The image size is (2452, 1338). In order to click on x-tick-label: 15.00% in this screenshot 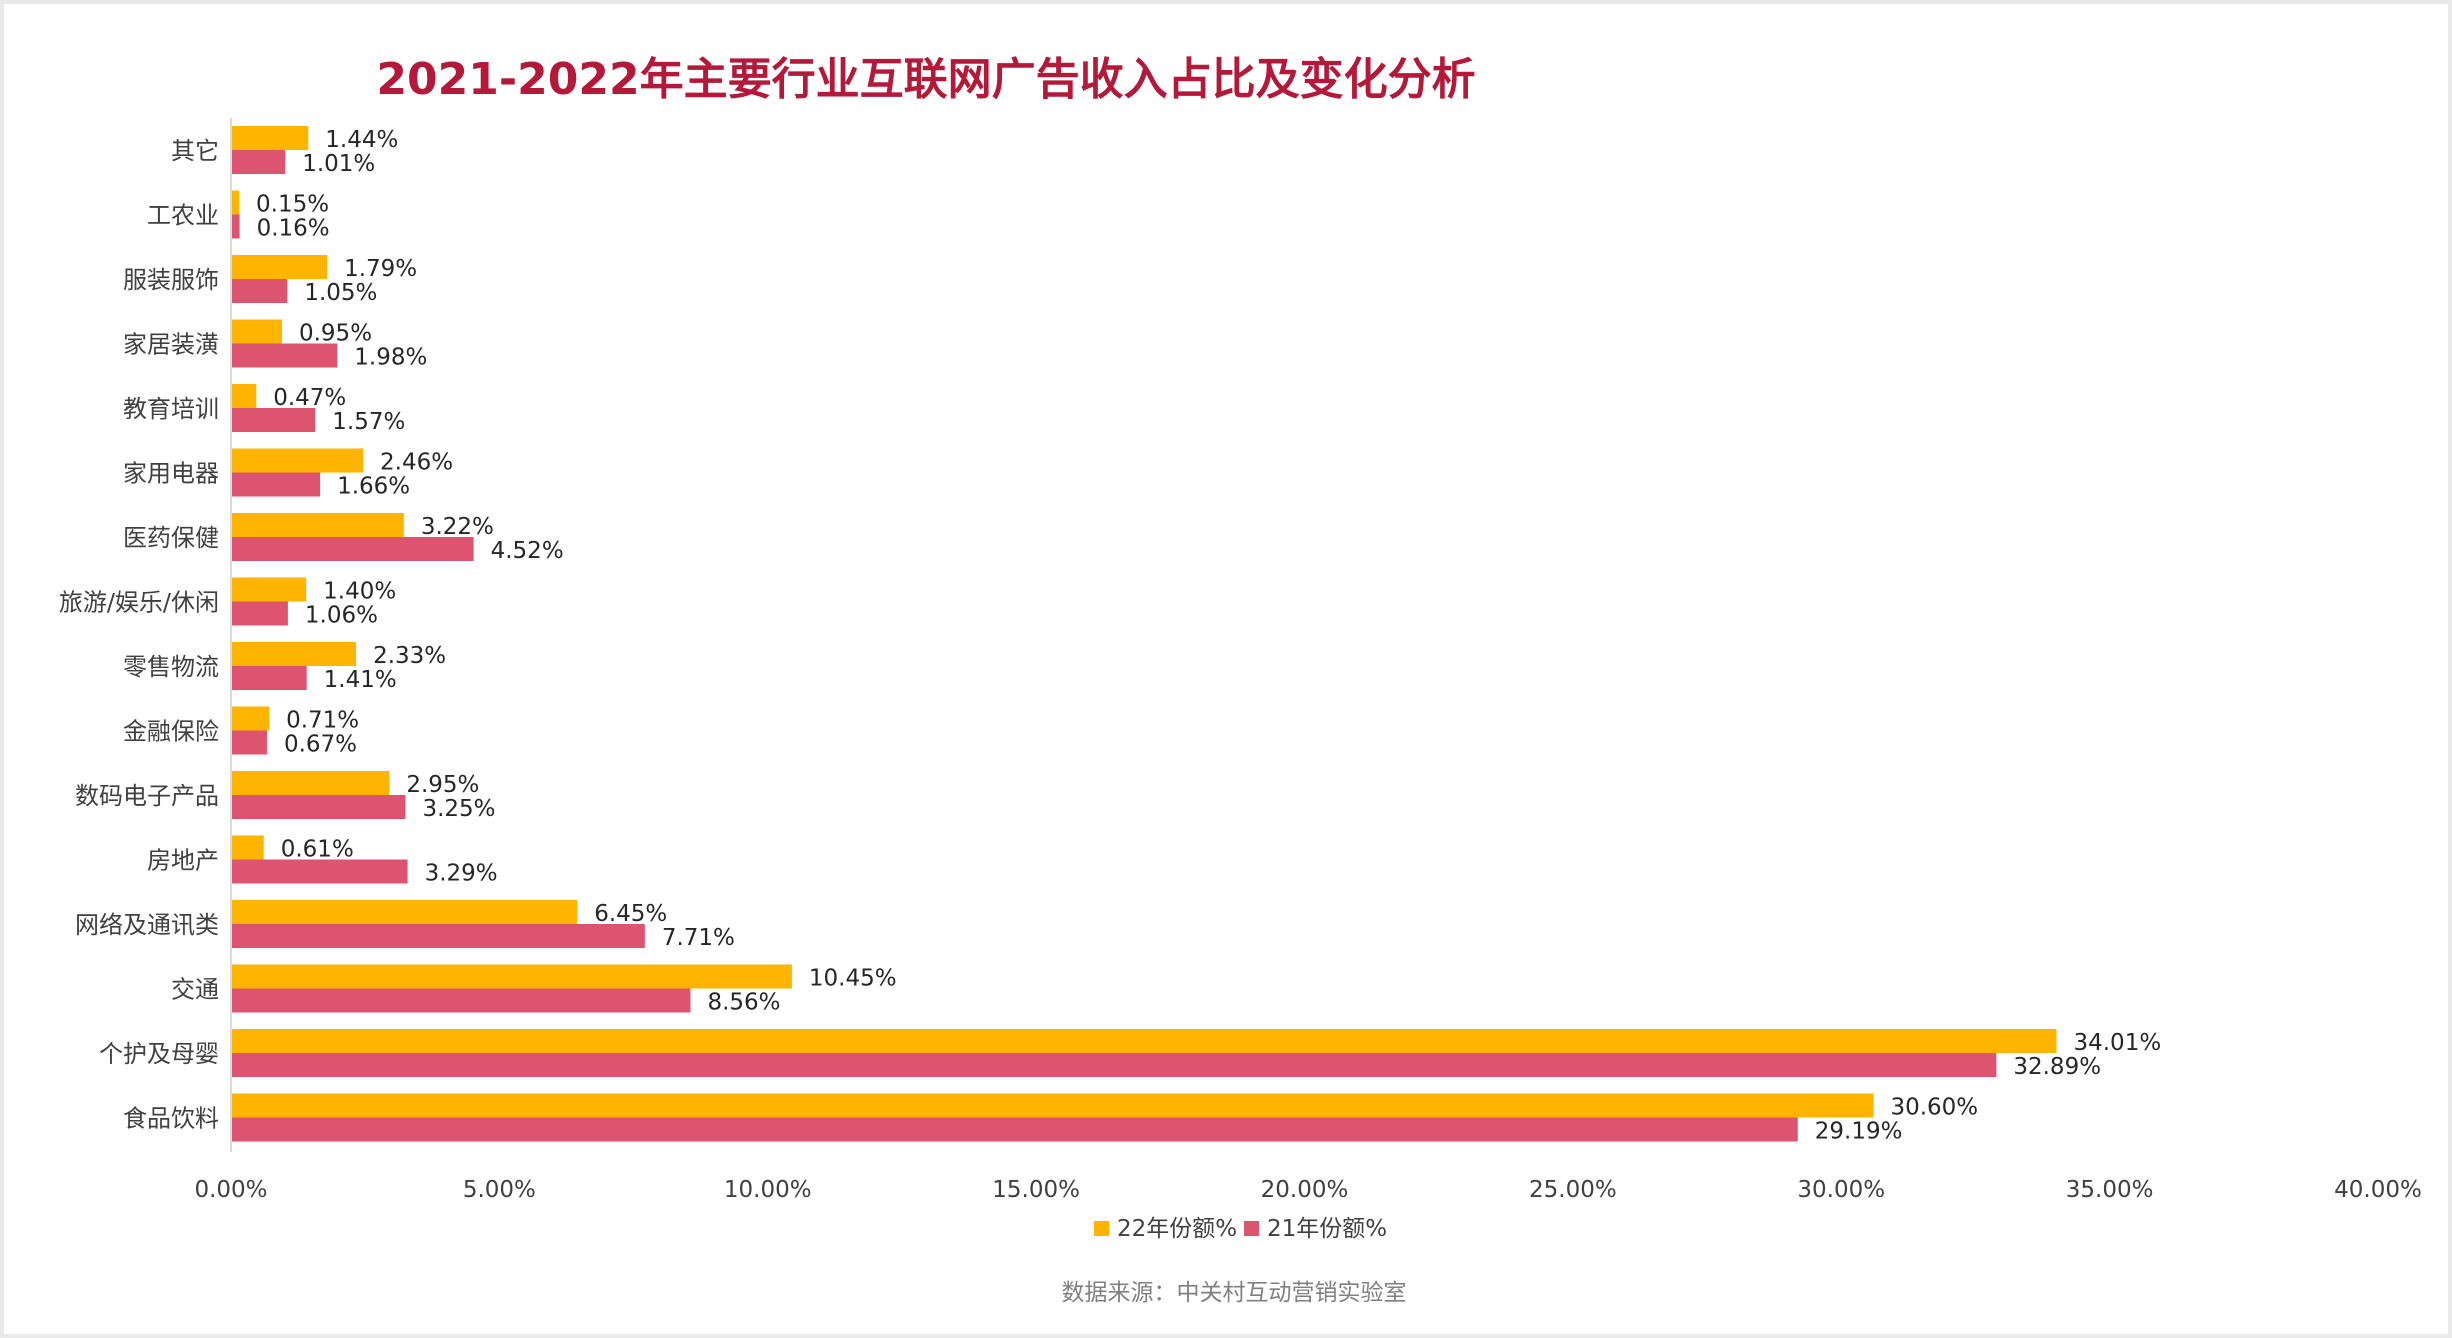, I will do `click(1036, 1190)`.